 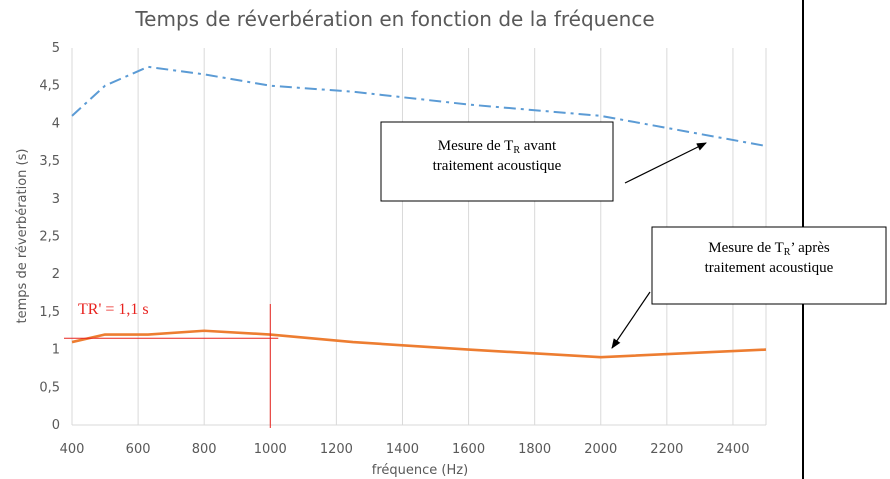 What do you see at coordinates (769, 268) in the screenshot?
I see `note-after-line2: traitement acoustique` at bounding box center [769, 268].